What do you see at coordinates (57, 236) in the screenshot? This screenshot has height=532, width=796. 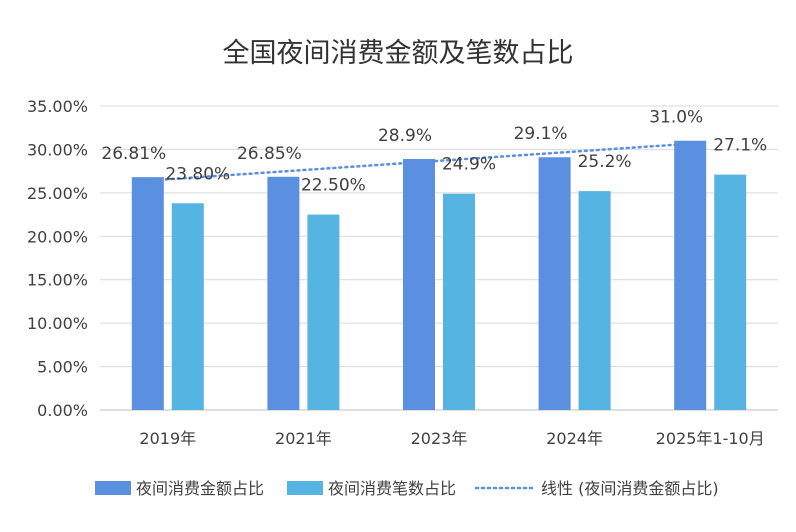 I see `y-tick-label: 20.00%` at bounding box center [57, 236].